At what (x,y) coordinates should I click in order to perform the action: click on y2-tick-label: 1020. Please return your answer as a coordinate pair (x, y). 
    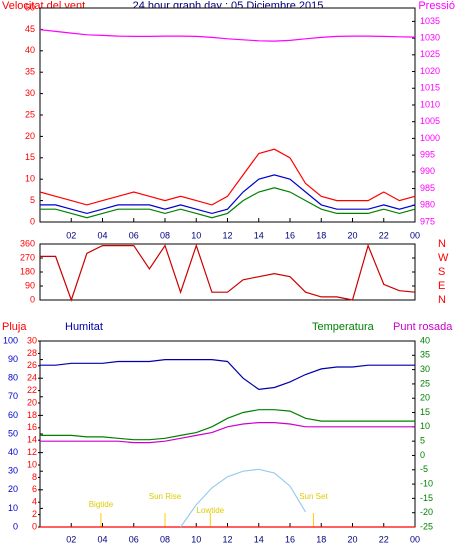
    Looking at the image, I should click on (430, 71).